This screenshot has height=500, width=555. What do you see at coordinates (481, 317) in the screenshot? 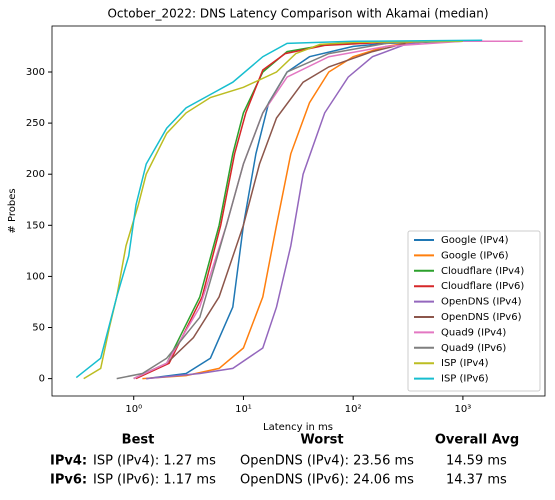
I see `legend-label: OpenDNS (IPv6)` at bounding box center [481, 317].